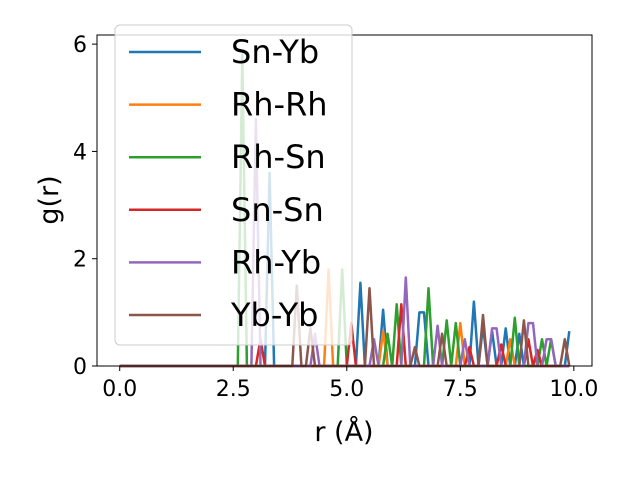  What do you see at coordinates (227, 157) in the screenshot?
I see `legend-item: Rh-Sn` at bounding box center [227, 157].